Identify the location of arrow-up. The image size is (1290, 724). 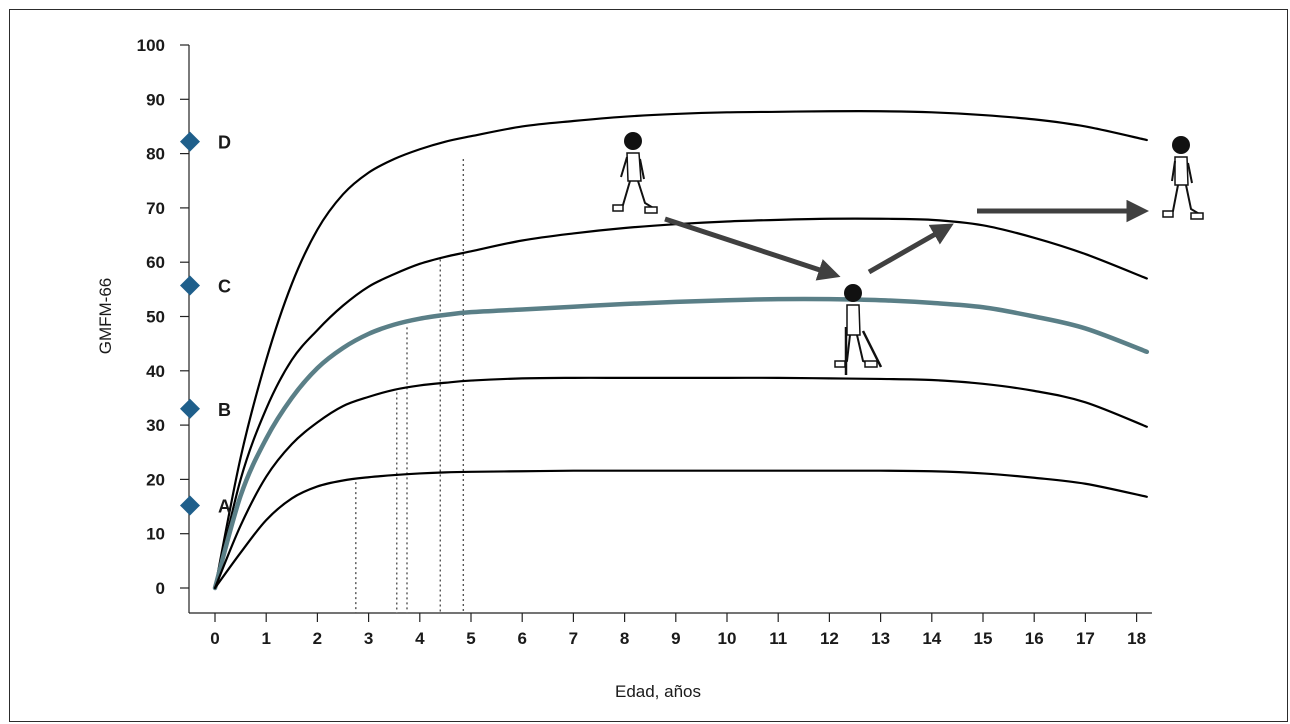
(910, 249).